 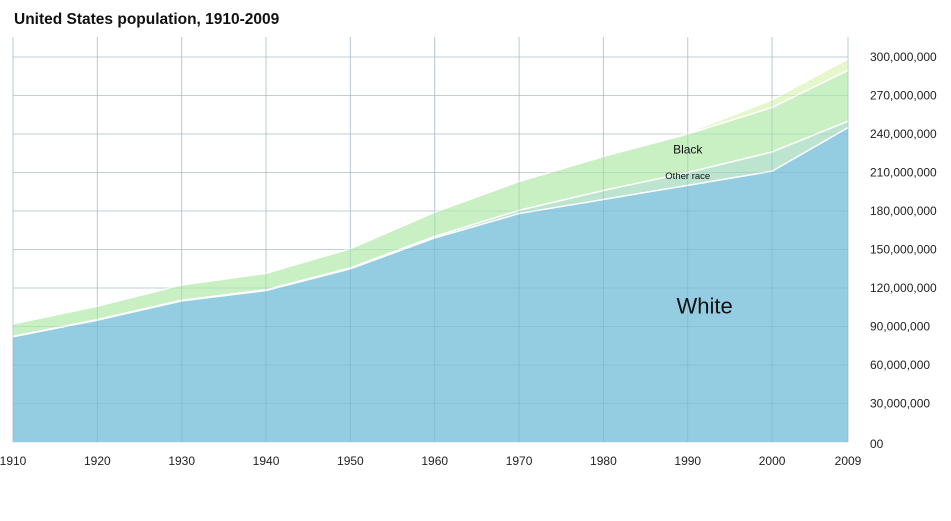 What do you see at coordinates (900, 327) in the screenshot?
I see `y-tick-label: 90,000,000` at bounding box center [900, 327].